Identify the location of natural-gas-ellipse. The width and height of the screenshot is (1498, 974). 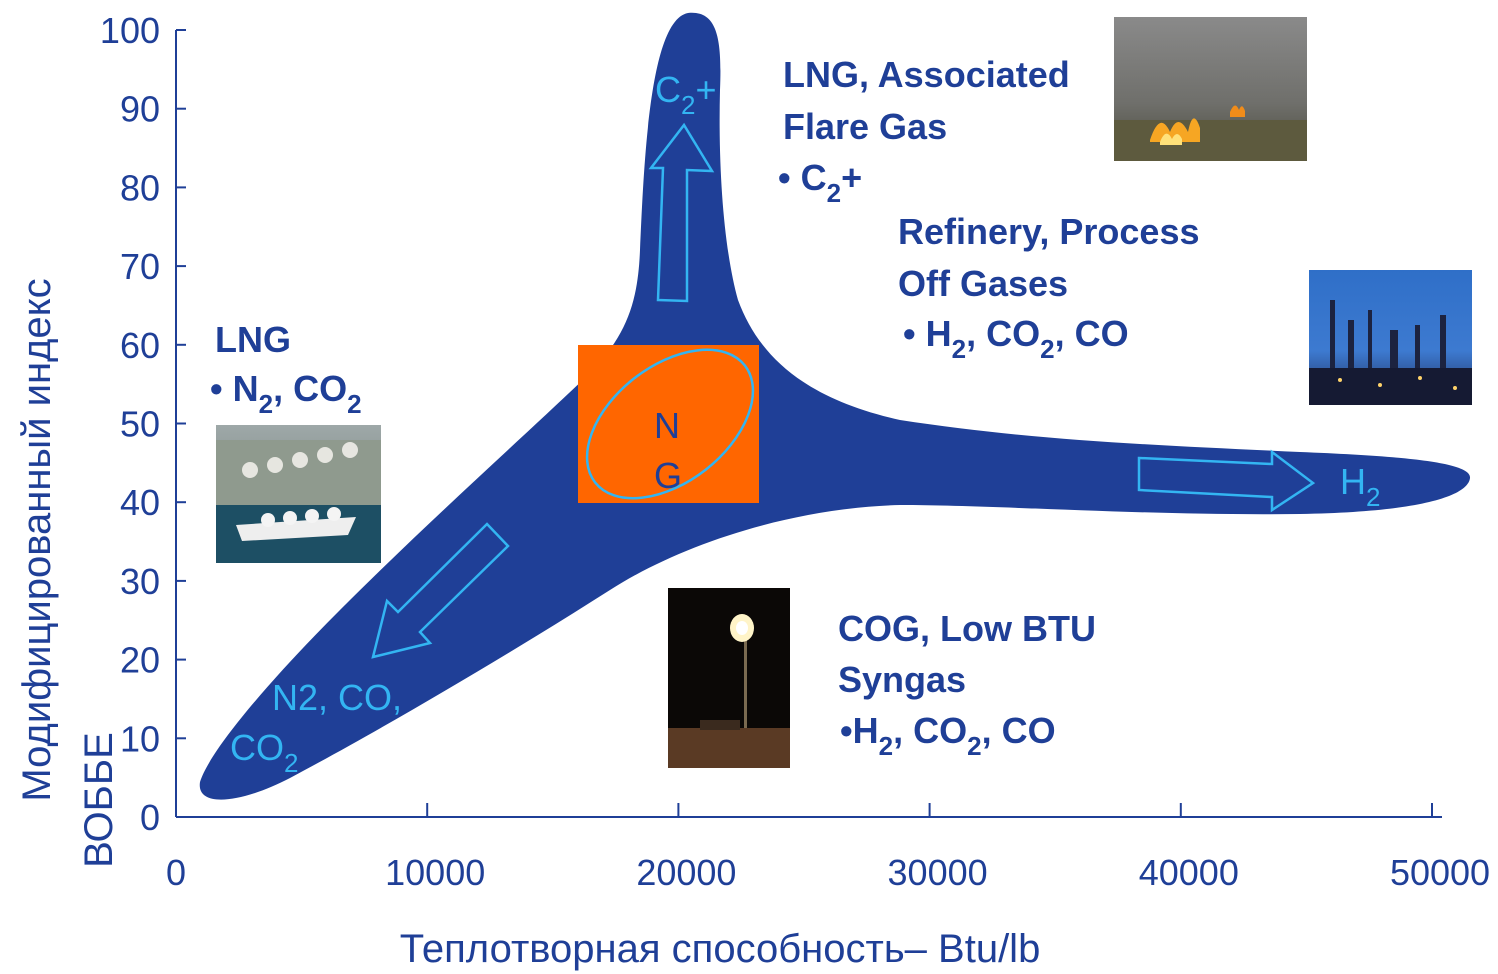
(670, 424).